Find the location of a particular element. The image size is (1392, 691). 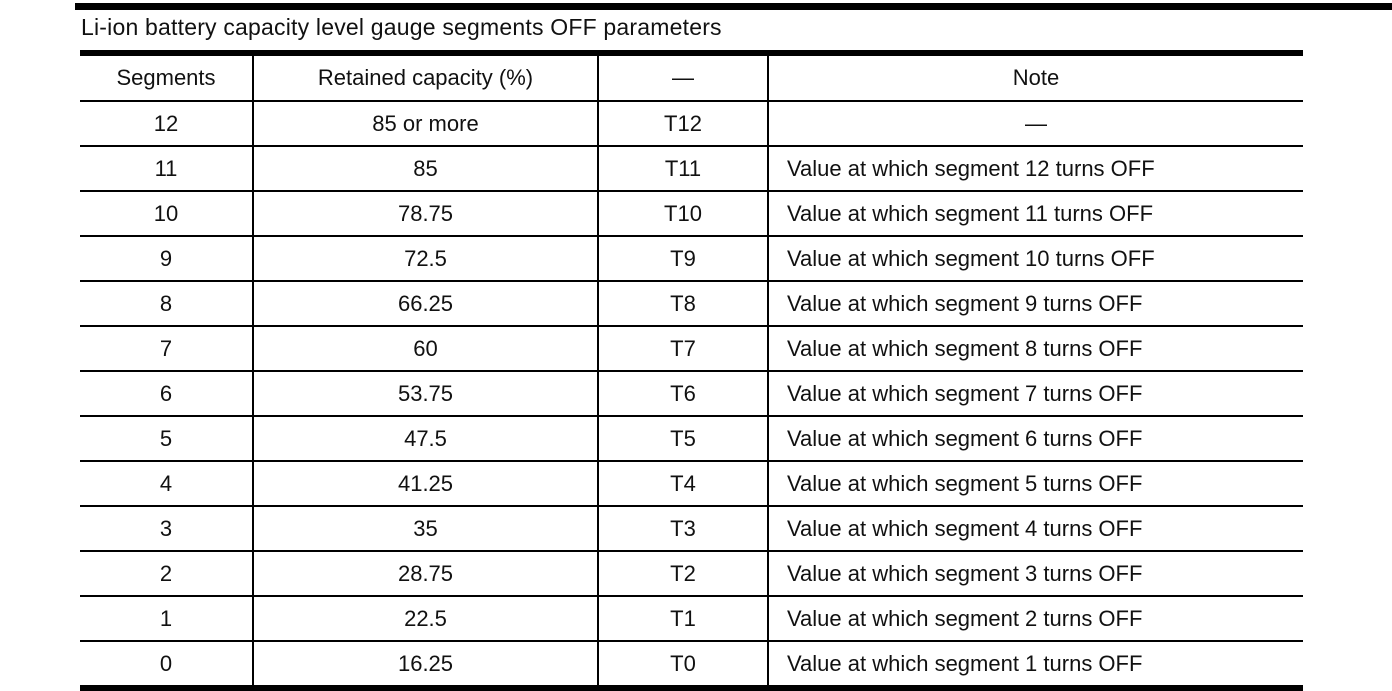

table-row: 3 35 T3 Value at which segment 4 turns OFF is located at coordinates (691, 528).